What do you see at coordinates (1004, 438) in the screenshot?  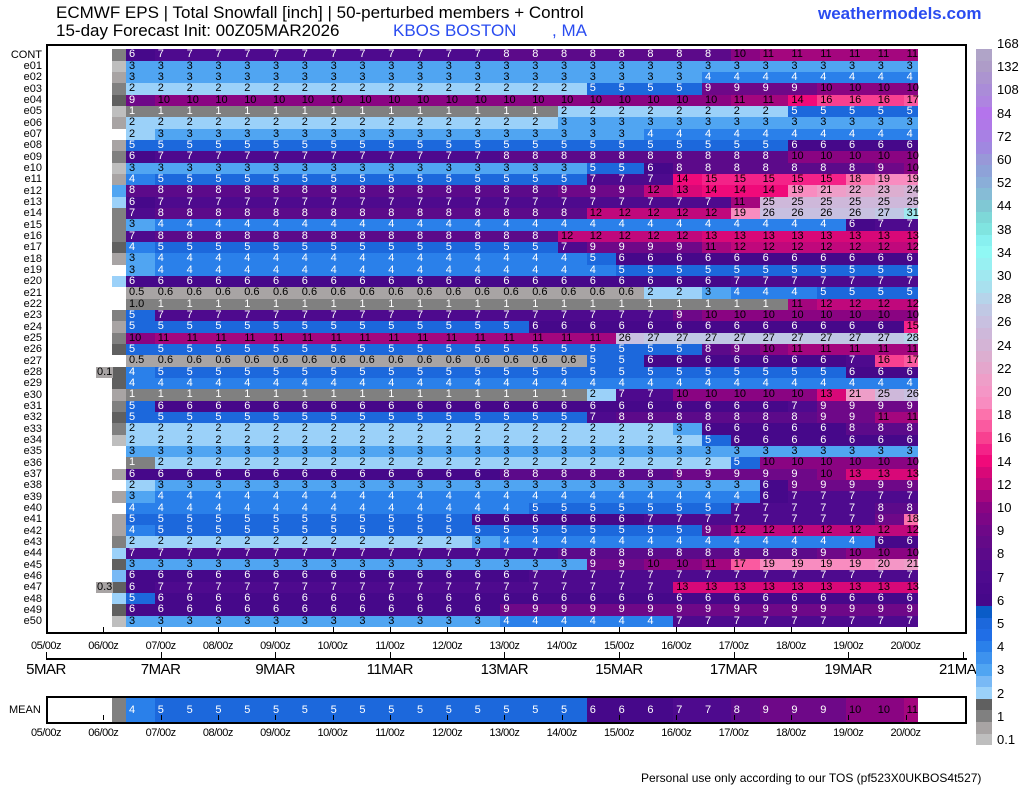 I see `colorbar-label: 16` at bounding box center [1004, 438].